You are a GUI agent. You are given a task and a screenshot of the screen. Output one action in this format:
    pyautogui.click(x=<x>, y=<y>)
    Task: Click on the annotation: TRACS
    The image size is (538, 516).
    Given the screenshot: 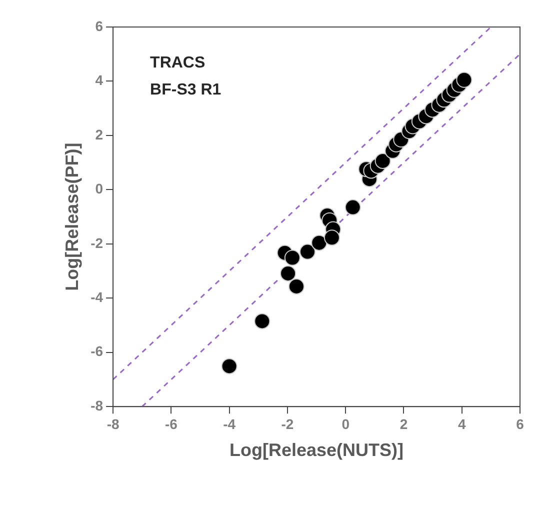 What is the action you would take?
    pyautogui.click(x=178, y=63)
    